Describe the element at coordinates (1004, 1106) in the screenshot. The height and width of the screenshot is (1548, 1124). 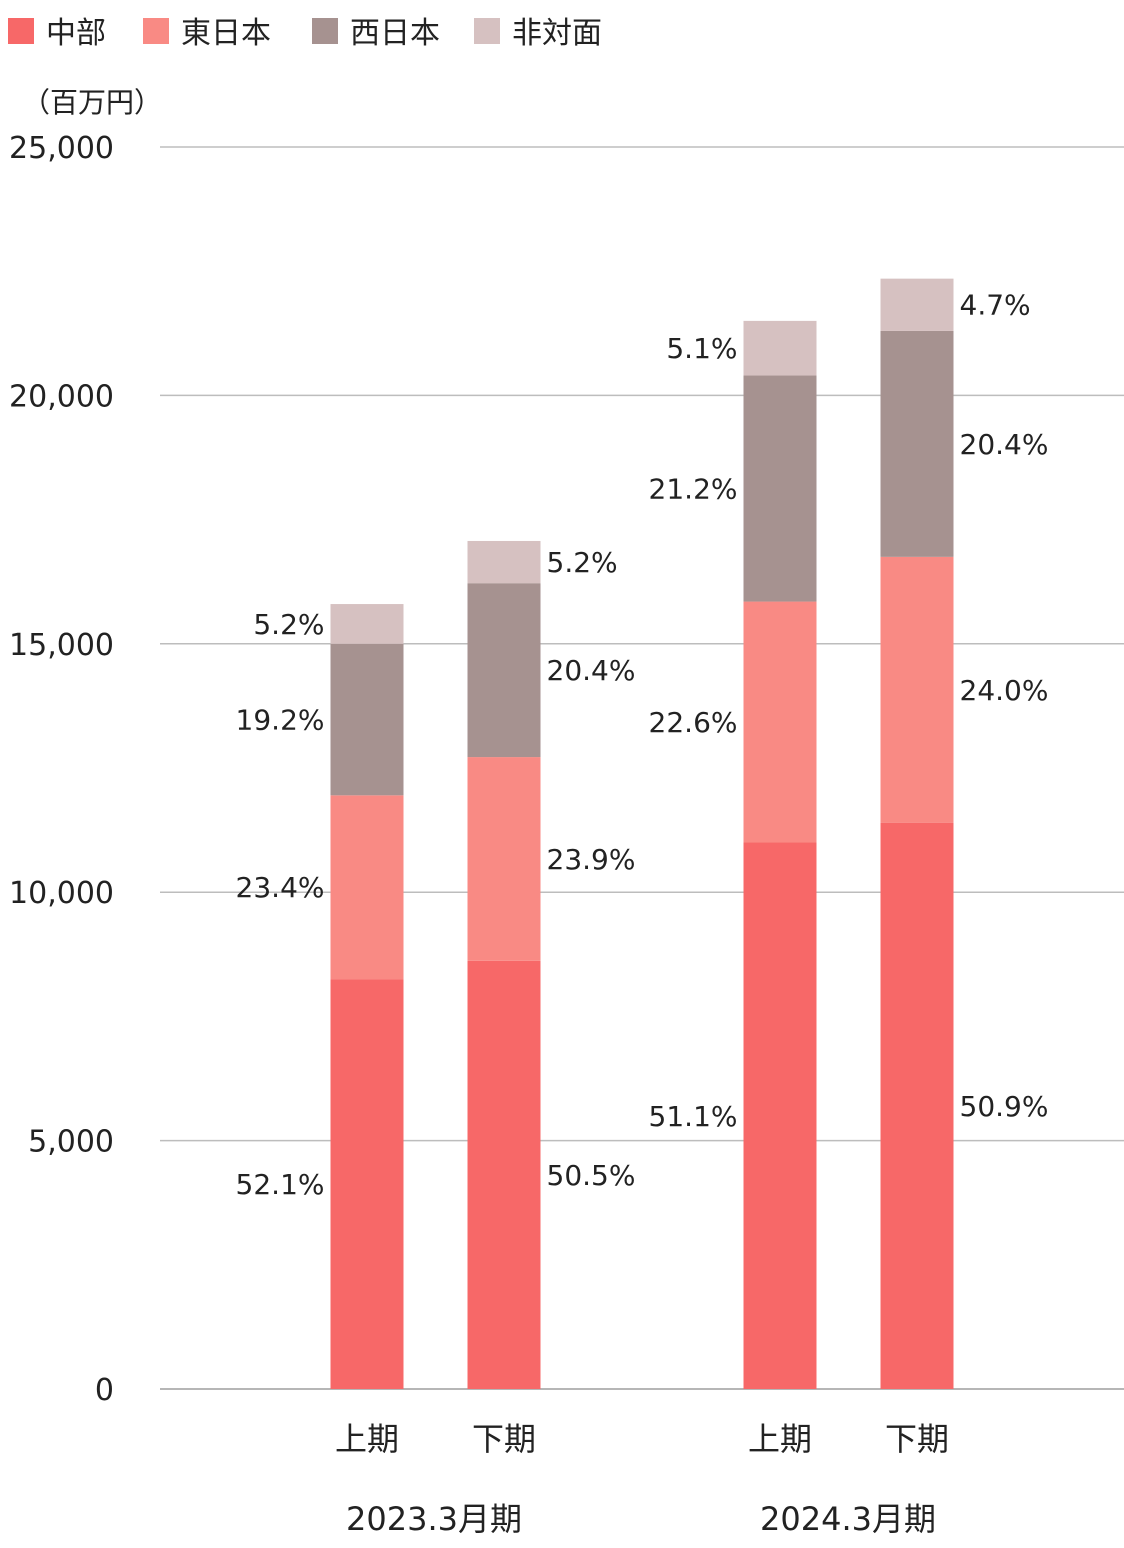
I see `percentage-label-4-1: 50.9%` at that location.